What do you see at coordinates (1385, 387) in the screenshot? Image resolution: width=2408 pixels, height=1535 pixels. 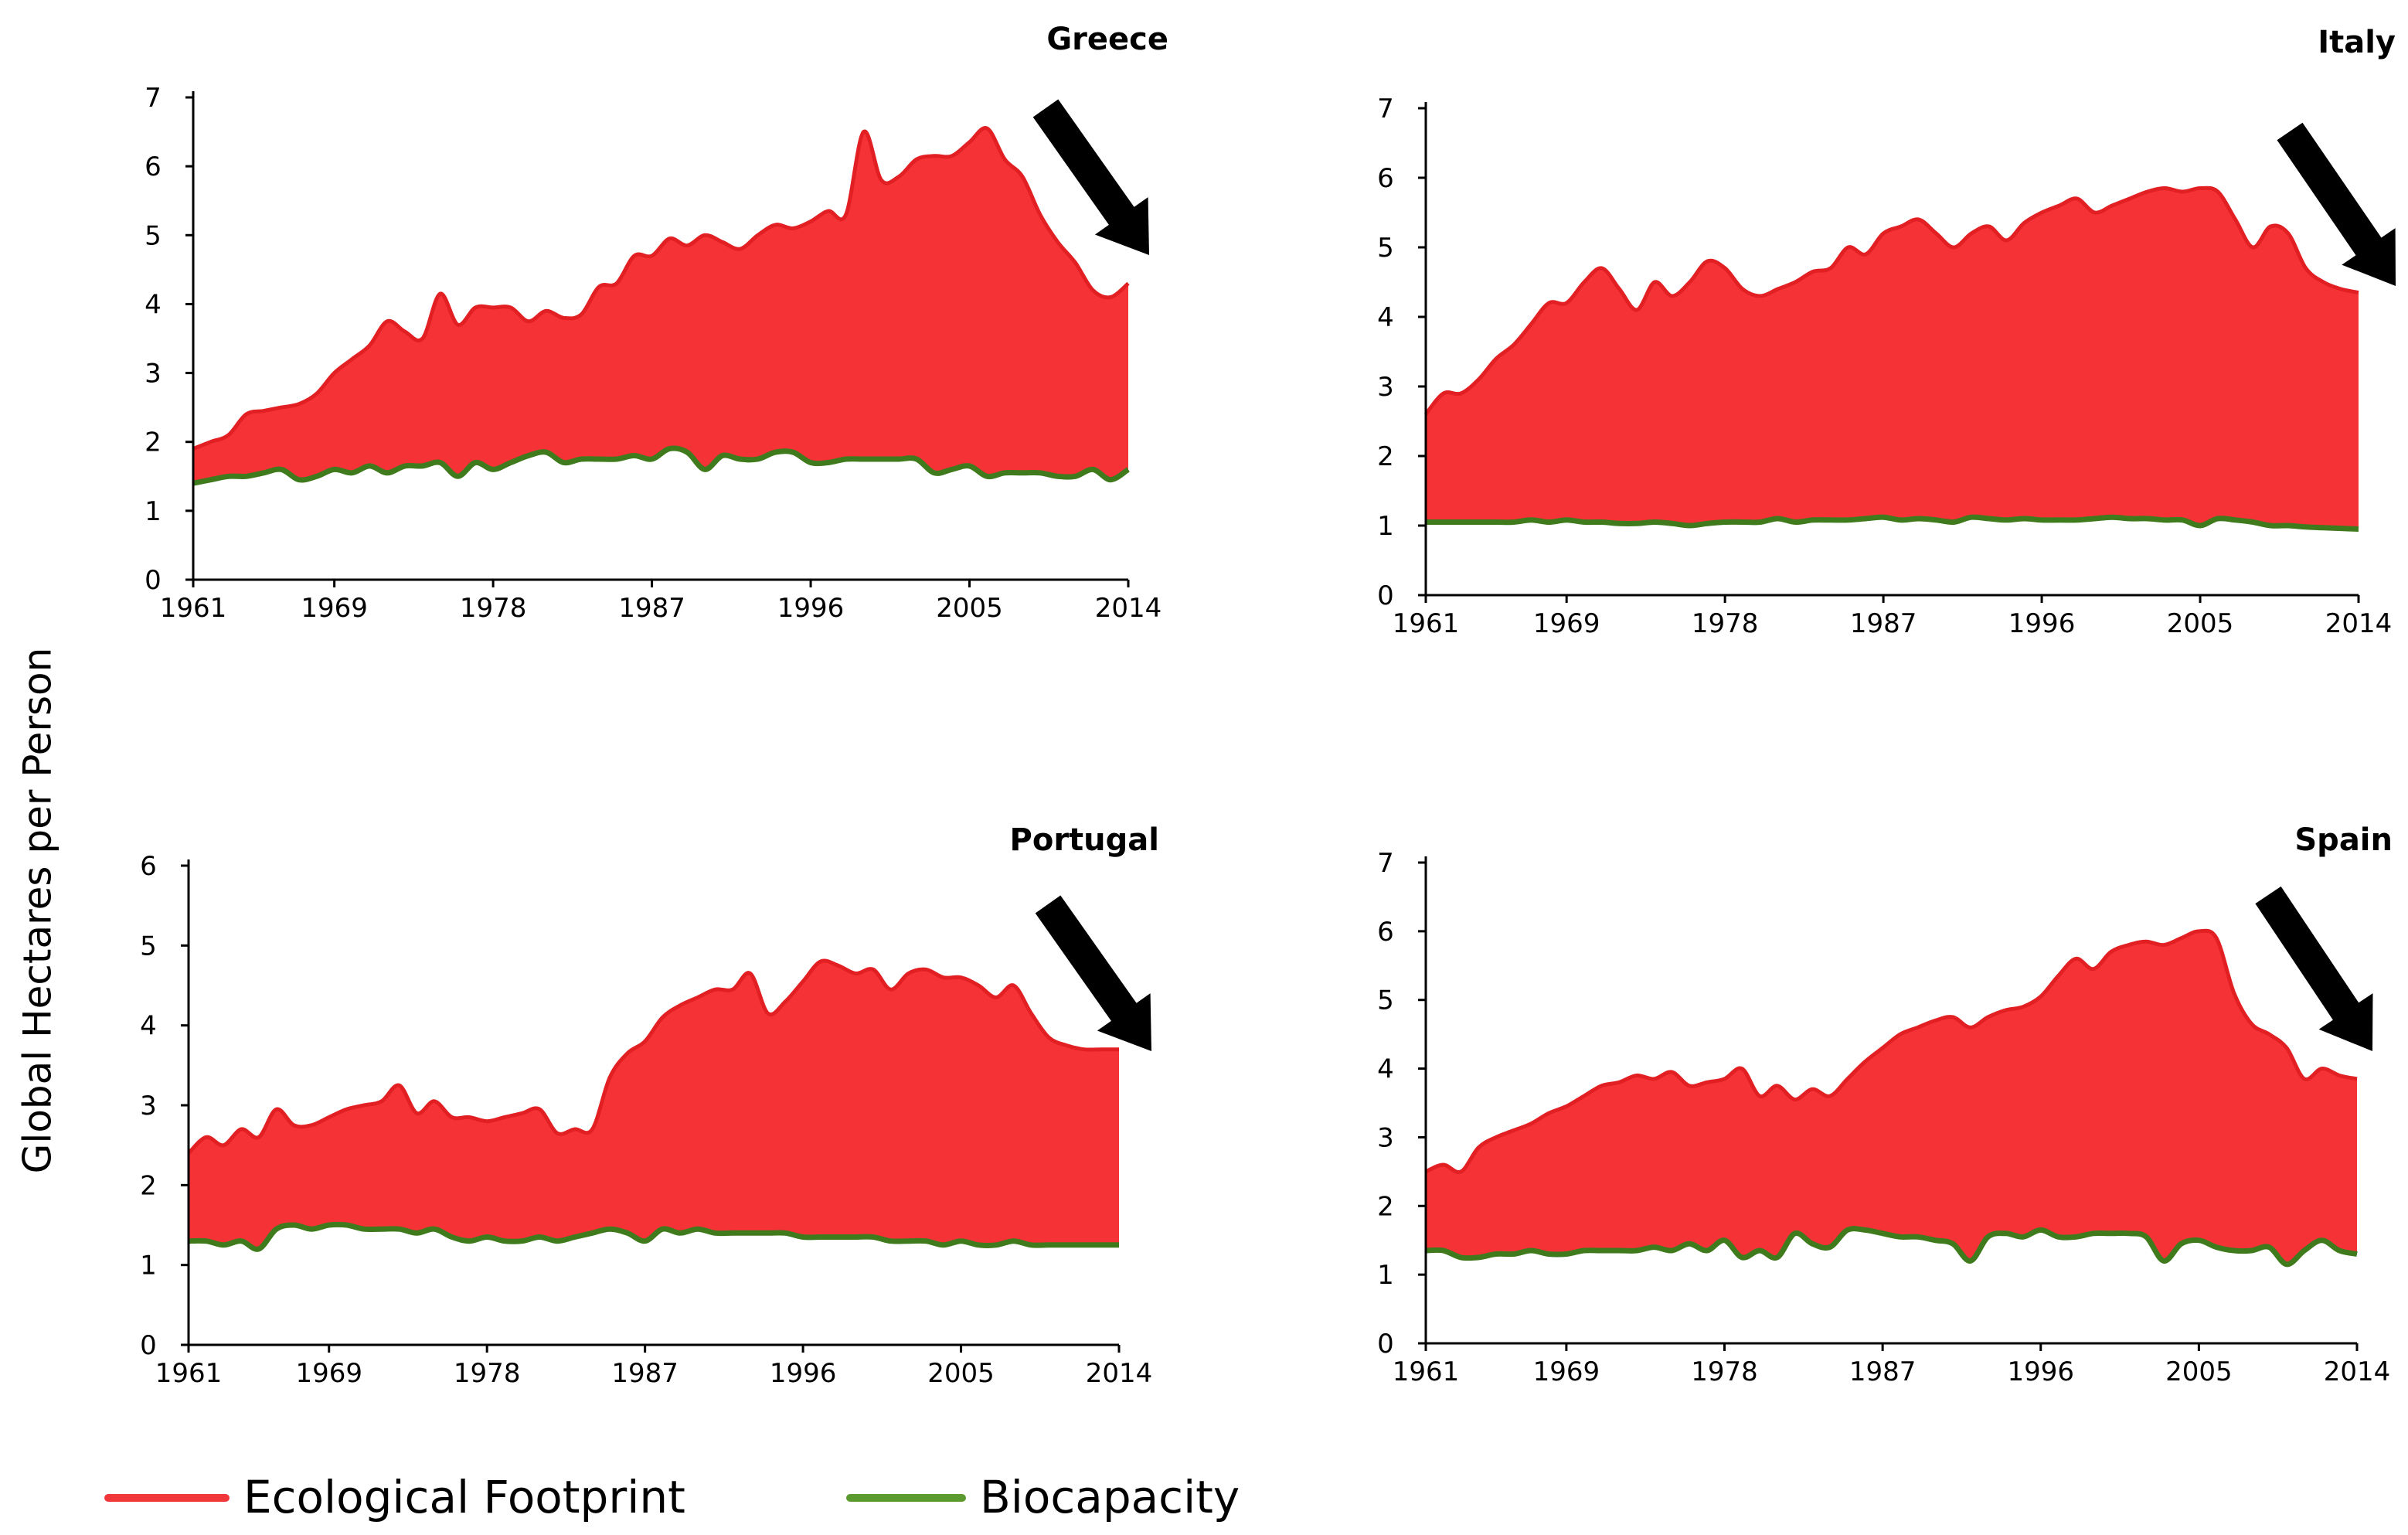 I see `y-tick-label: 3` at bounding box center [1385, 387].